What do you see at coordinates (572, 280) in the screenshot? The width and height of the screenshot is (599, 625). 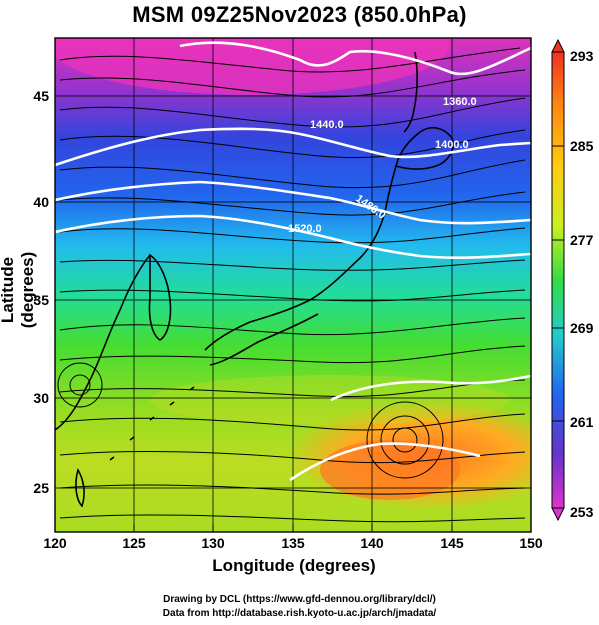 I see `colorbar: 293 285 277 269 261 253` at bounding box center [572, 280].